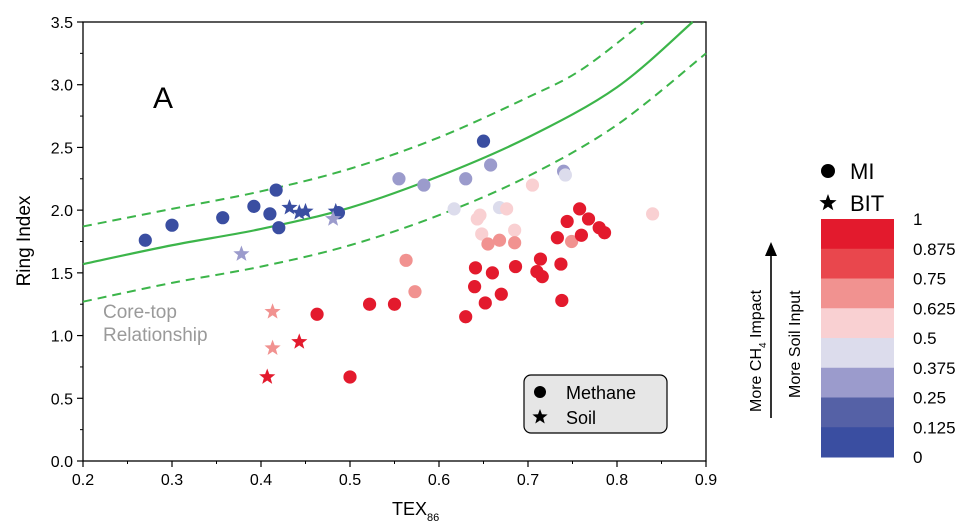 The width and height of the screenshot is (971, 524). What do you see at coordinates (409, 509) in the screenshot?
I see `x-axis-label-main: TEX` at bounding box center [409, 509].